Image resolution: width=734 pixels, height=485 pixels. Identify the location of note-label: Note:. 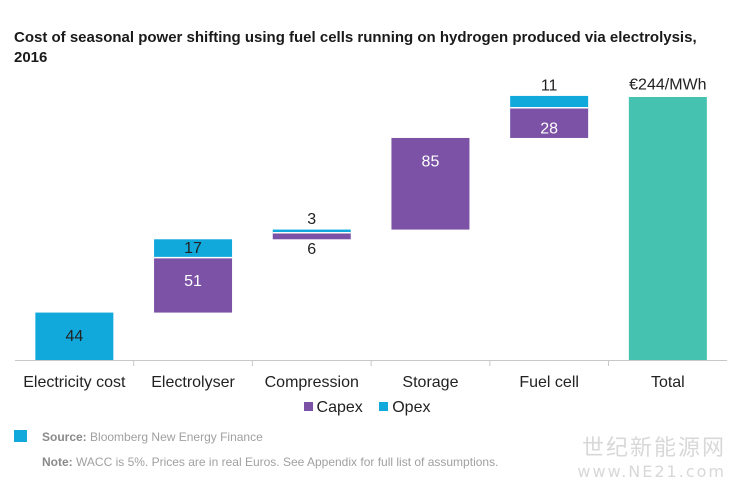
(57, 462).